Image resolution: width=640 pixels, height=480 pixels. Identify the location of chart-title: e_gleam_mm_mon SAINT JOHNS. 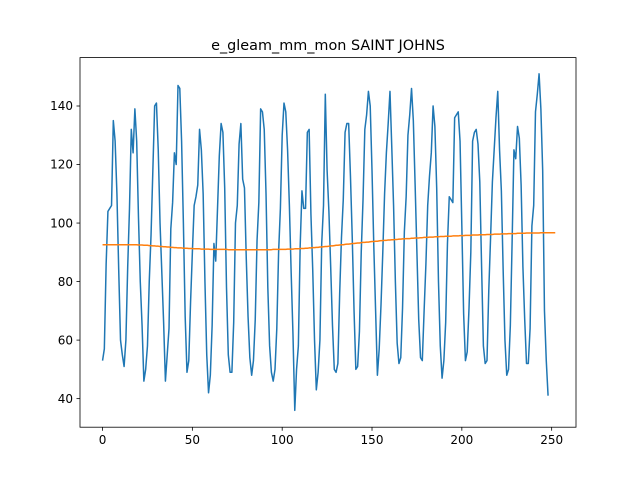
(328, 46).